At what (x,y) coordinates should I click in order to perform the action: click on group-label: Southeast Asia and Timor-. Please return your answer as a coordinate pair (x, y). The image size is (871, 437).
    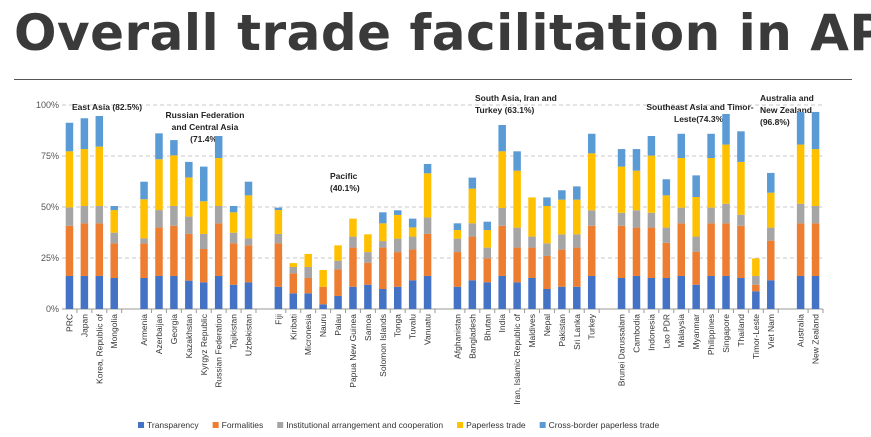
    Looking at the image, I should click on (699, 107).